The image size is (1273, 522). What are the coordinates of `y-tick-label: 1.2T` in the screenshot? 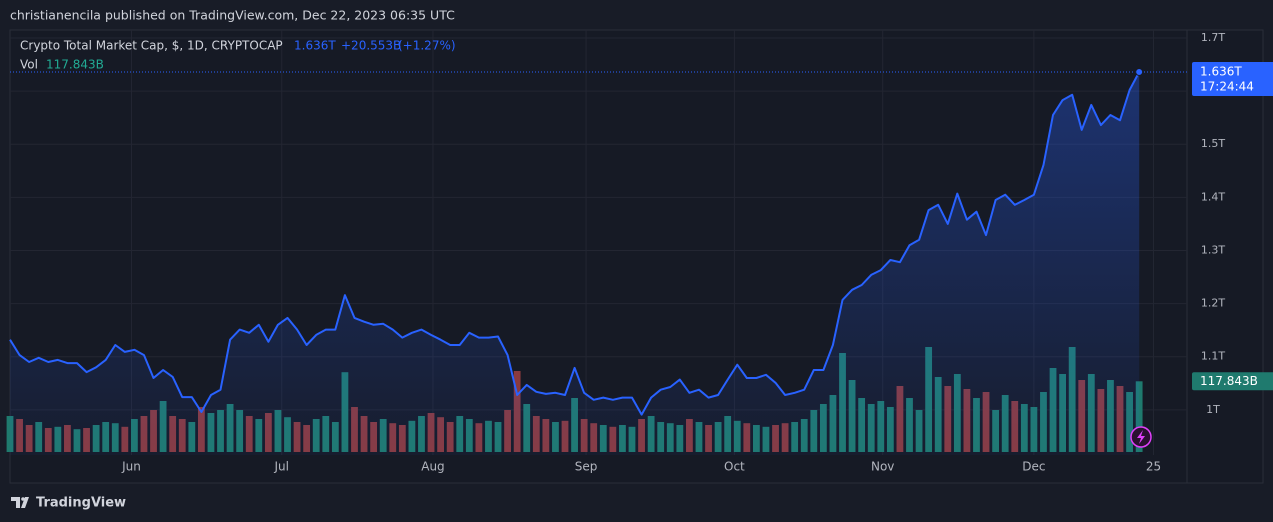 It's located at (1213, 303).